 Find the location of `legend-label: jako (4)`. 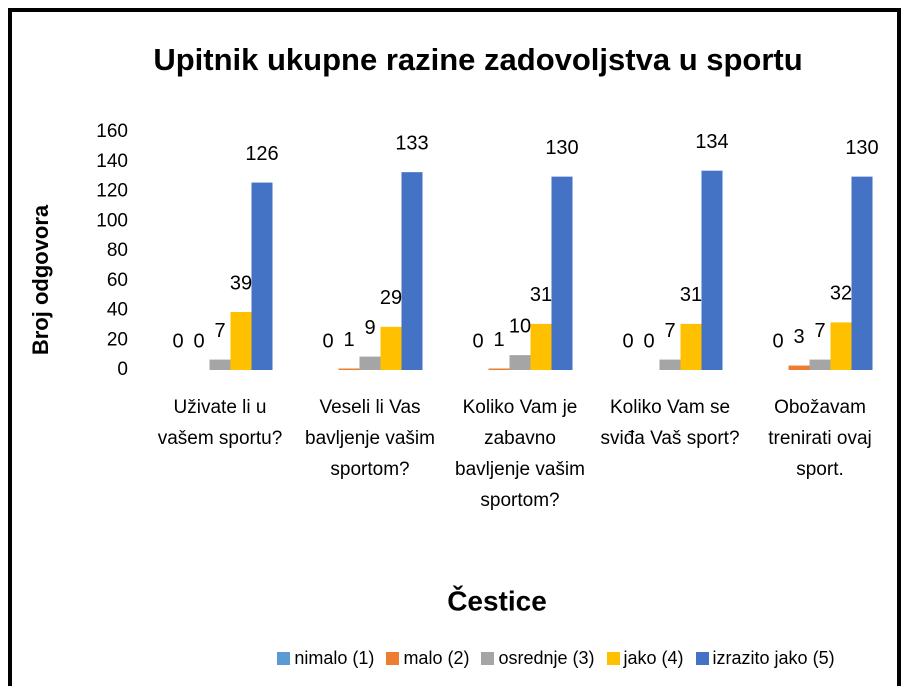

legend-label: jako (4) is located at coordinates (653, 658).